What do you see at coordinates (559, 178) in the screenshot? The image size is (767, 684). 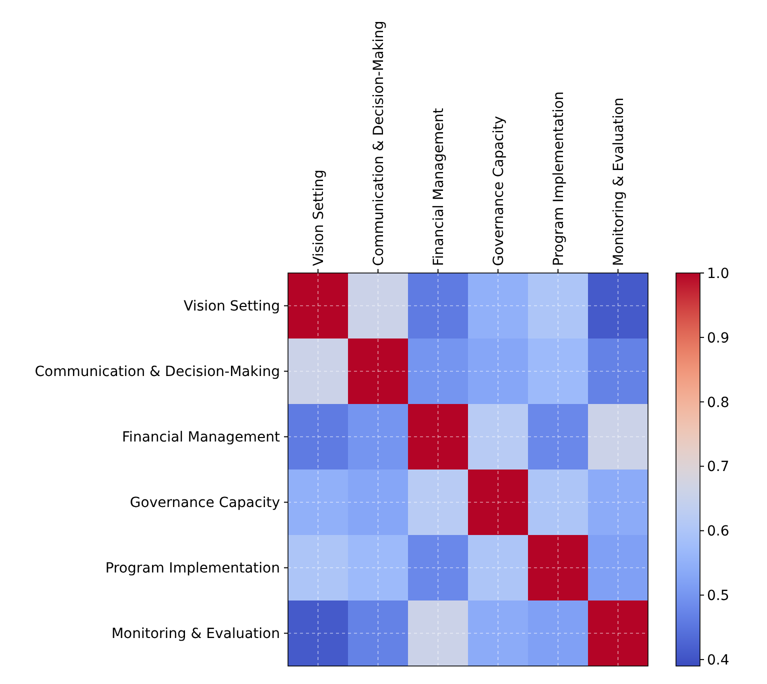 I see `x-tick-label: Program Implementation` at bounding box center [559, 178].